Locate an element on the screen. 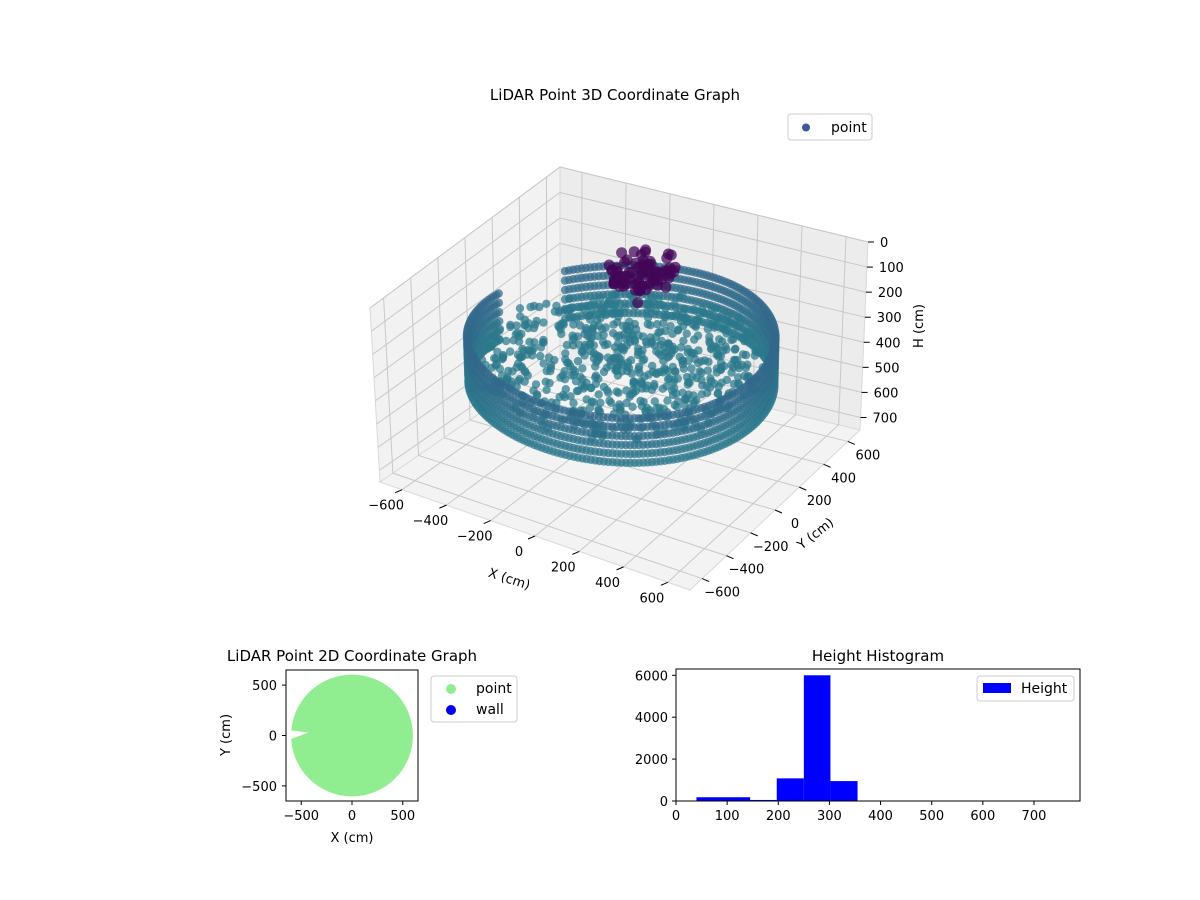 This screenshot has height=900, width=1200. histogram-legend-label: Height is located at coordinates (1044, 689).